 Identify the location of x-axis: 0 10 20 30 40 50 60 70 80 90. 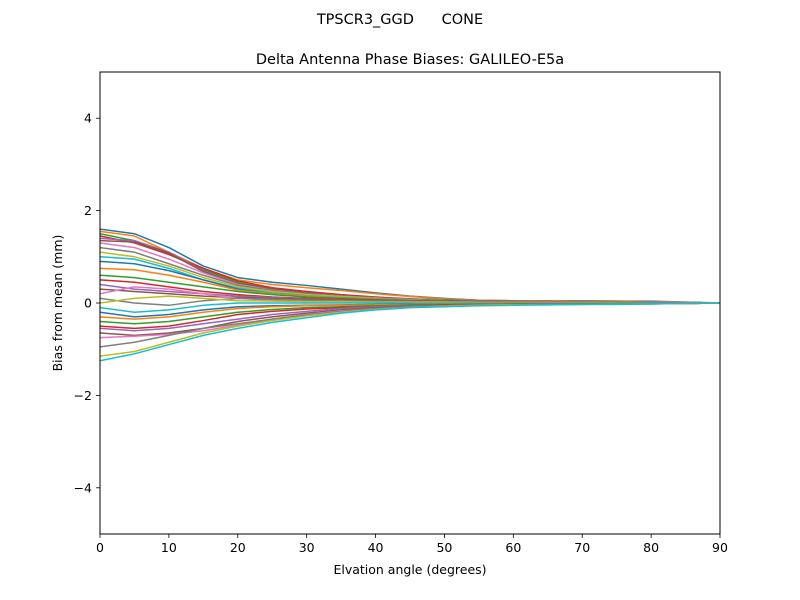
(412, 544).